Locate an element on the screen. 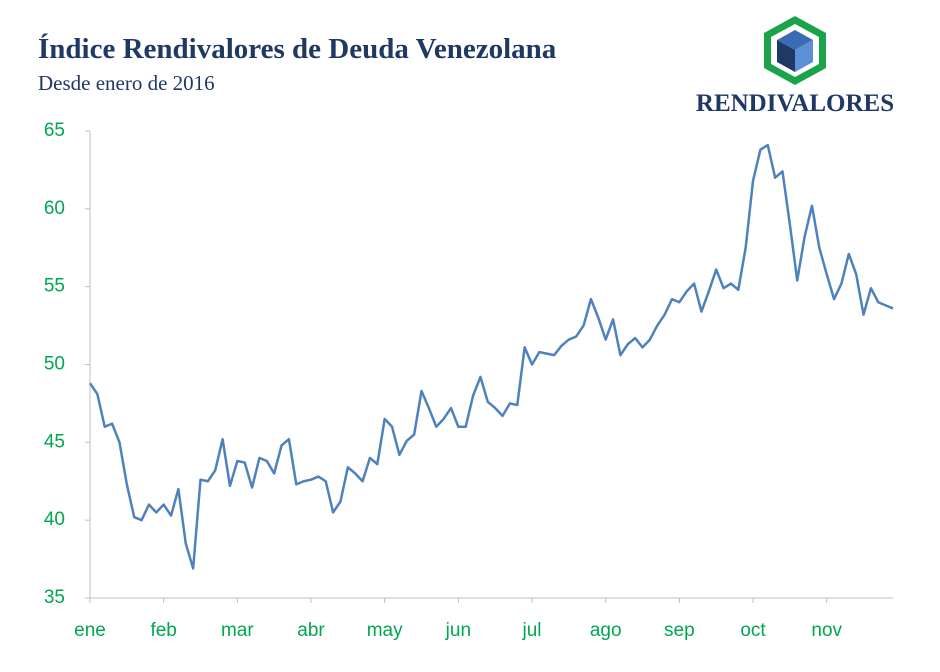  logo: RENDIVALORES is located at coordinates (795, 66).